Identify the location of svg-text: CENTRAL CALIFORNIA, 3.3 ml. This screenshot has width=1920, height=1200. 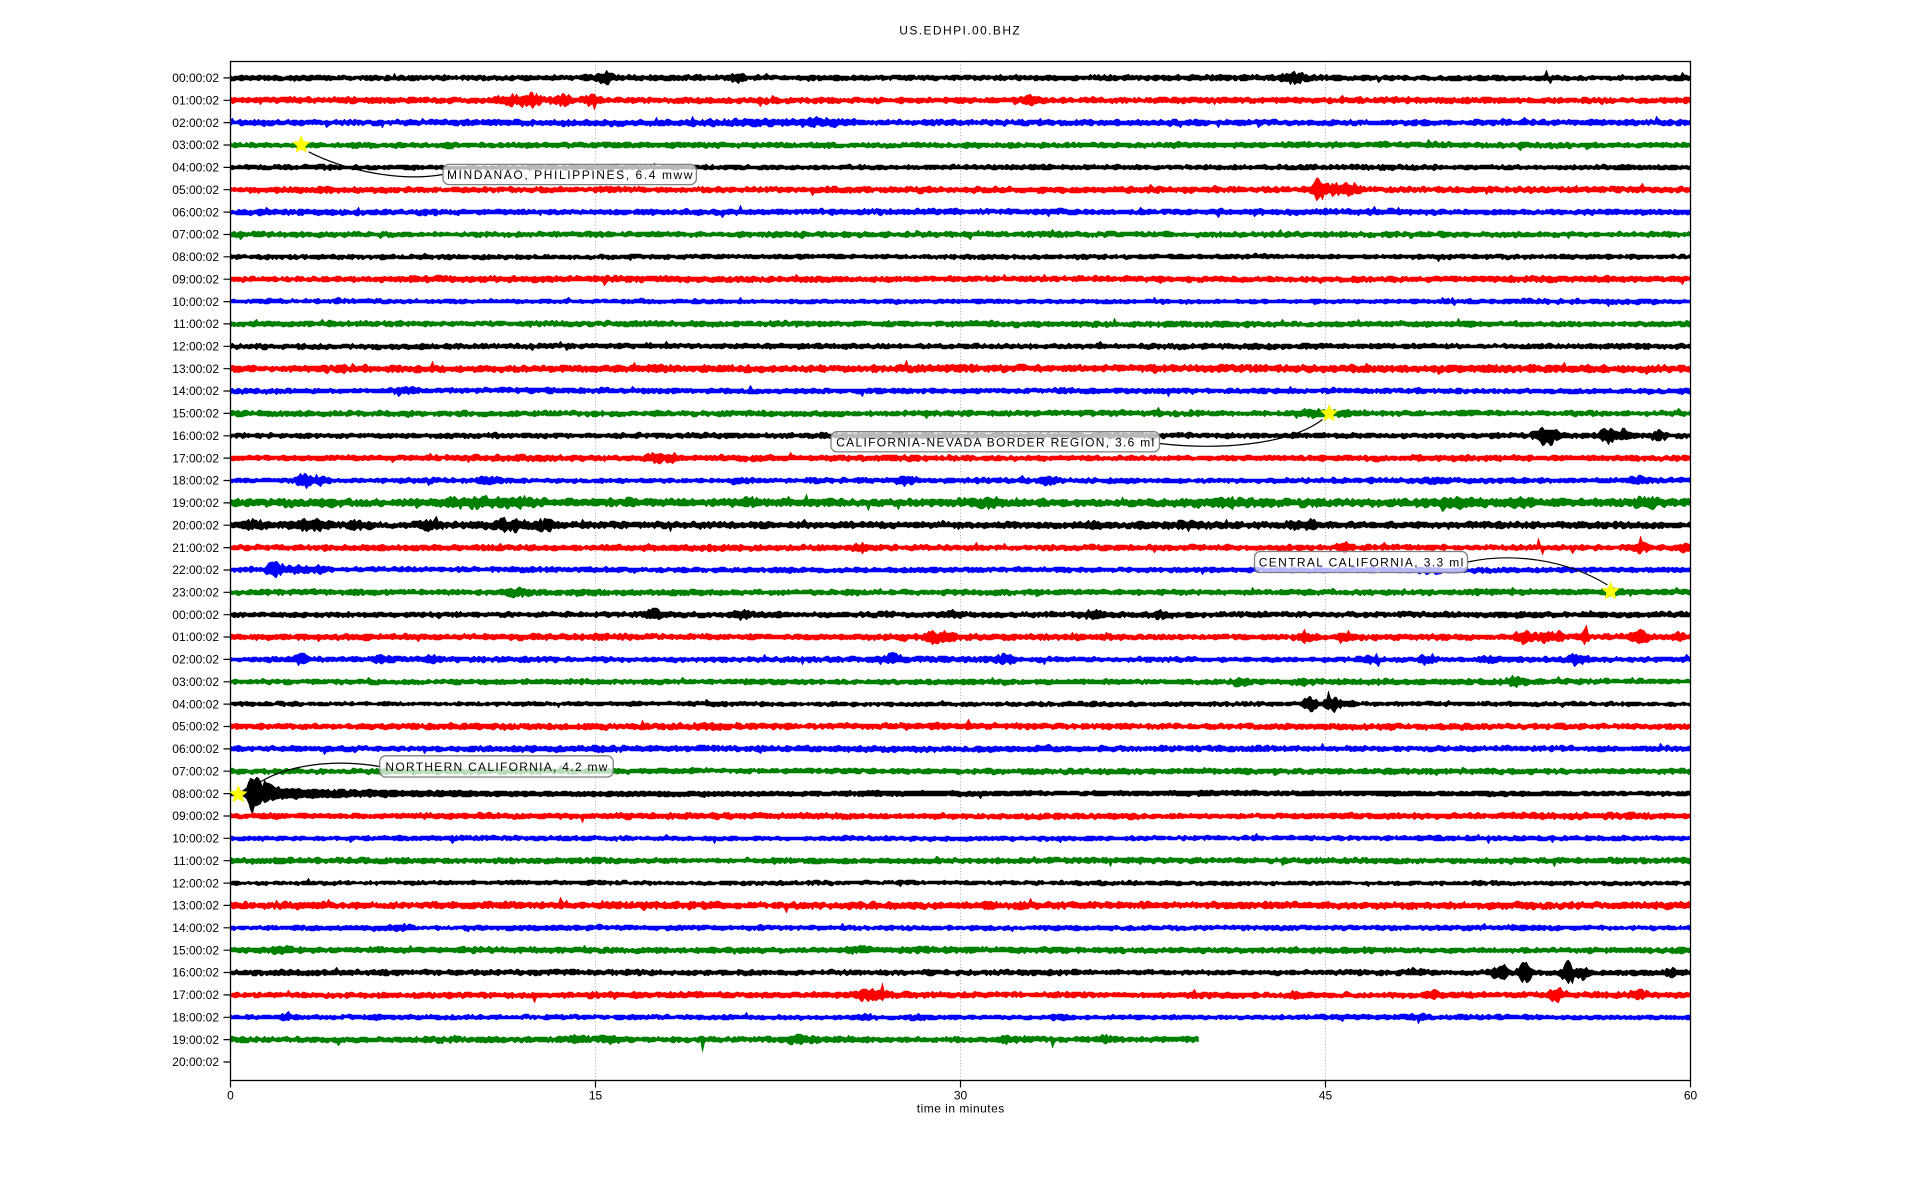
(1361, 563).